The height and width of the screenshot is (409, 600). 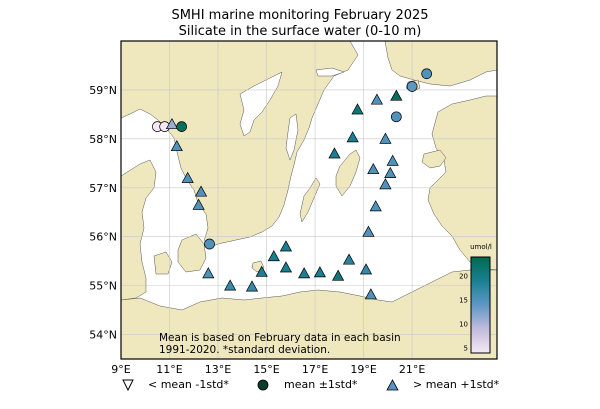 What do you see at coordinates (103, 139) in the screenshot?
I see `lat-tick-label: 58°N` at bounding box center [103, 139].